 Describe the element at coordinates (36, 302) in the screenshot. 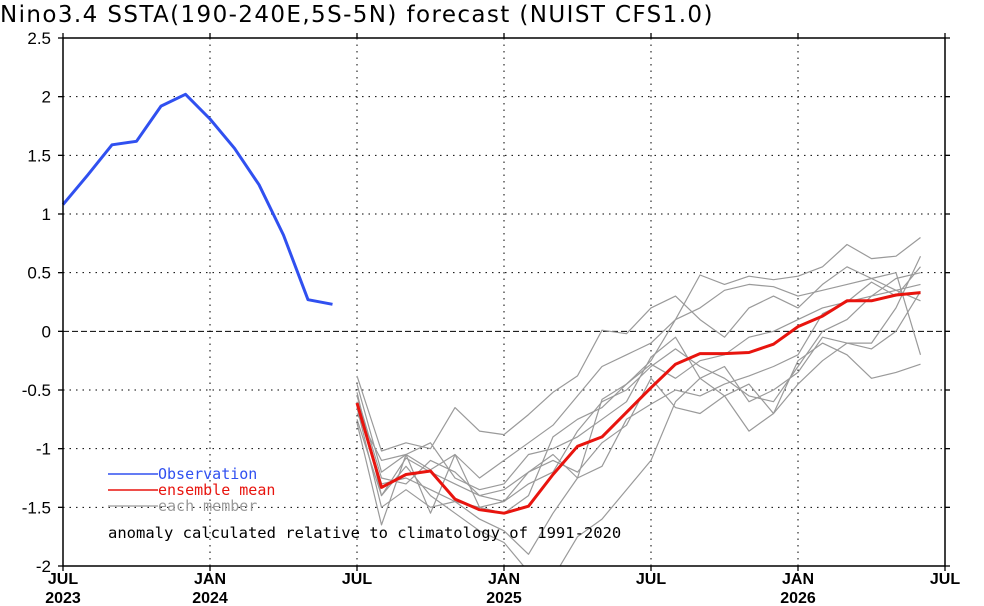

I see `y-tick-labels: 2.5 2 1.5 1 0.5 0 -0.5 -1 -1.5 -2` at that location.